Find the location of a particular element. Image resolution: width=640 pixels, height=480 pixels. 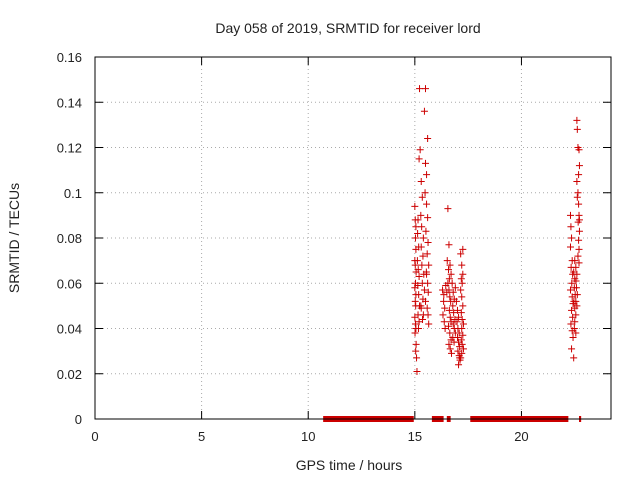

y-tick-label: 0.14 is located at coordinates (69, 102).